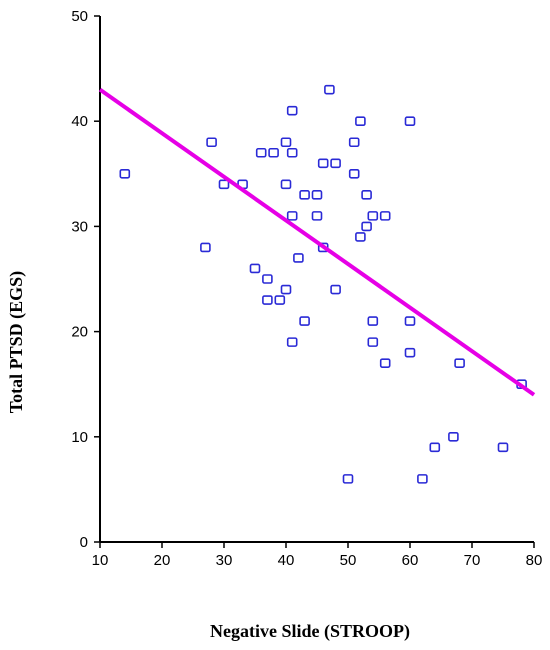 The image size is (550, 650). Describe the element at coordinates (100, 560) in the screenshot. I see `x-tick-label: 10` at that location.